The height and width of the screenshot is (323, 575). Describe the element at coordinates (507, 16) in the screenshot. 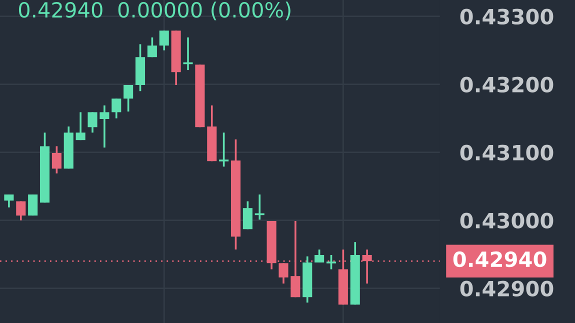

I see `y-tick-label: 0.43300` at that location.